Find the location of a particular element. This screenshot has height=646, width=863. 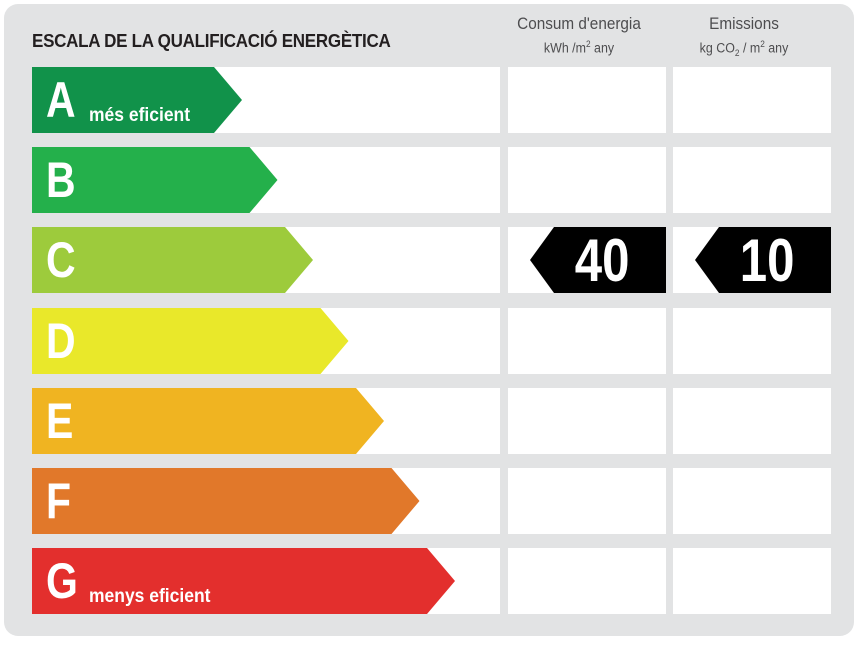

rating-letter: E is located at coordinates (60, 420).